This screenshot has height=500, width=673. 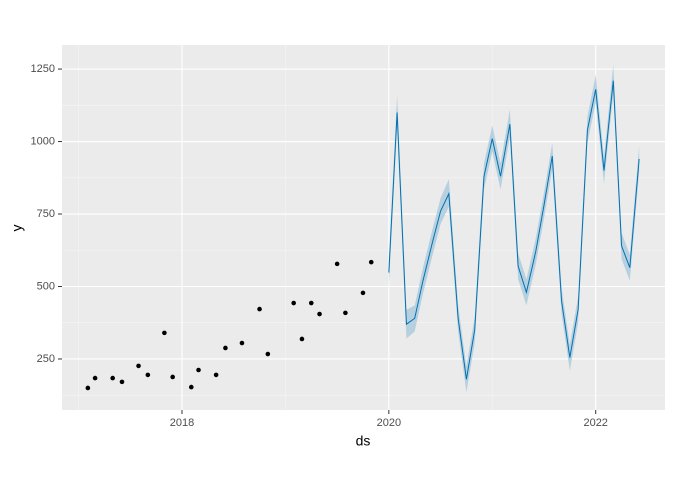 I want to click on x-tick-label: 2022, so click(x=595, y=423).